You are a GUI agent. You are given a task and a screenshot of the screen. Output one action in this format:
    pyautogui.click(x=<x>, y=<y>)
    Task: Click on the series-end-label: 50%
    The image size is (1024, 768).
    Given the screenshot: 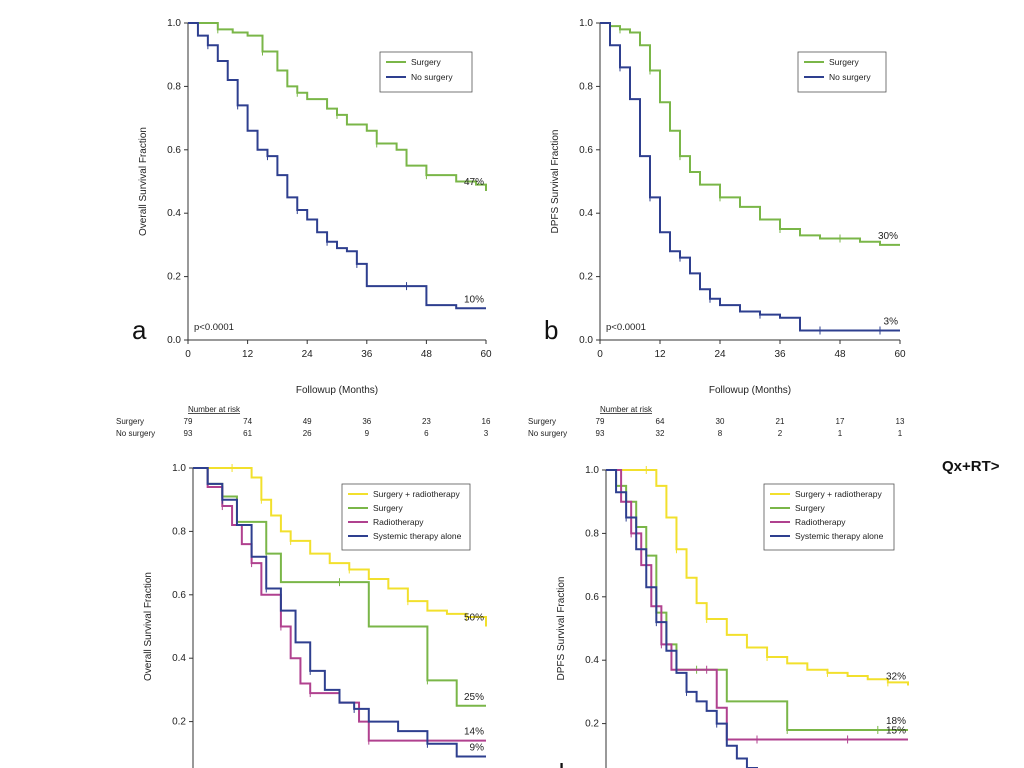 What is the action you would take?
    pyautogui.click(x=474, y=618)
    